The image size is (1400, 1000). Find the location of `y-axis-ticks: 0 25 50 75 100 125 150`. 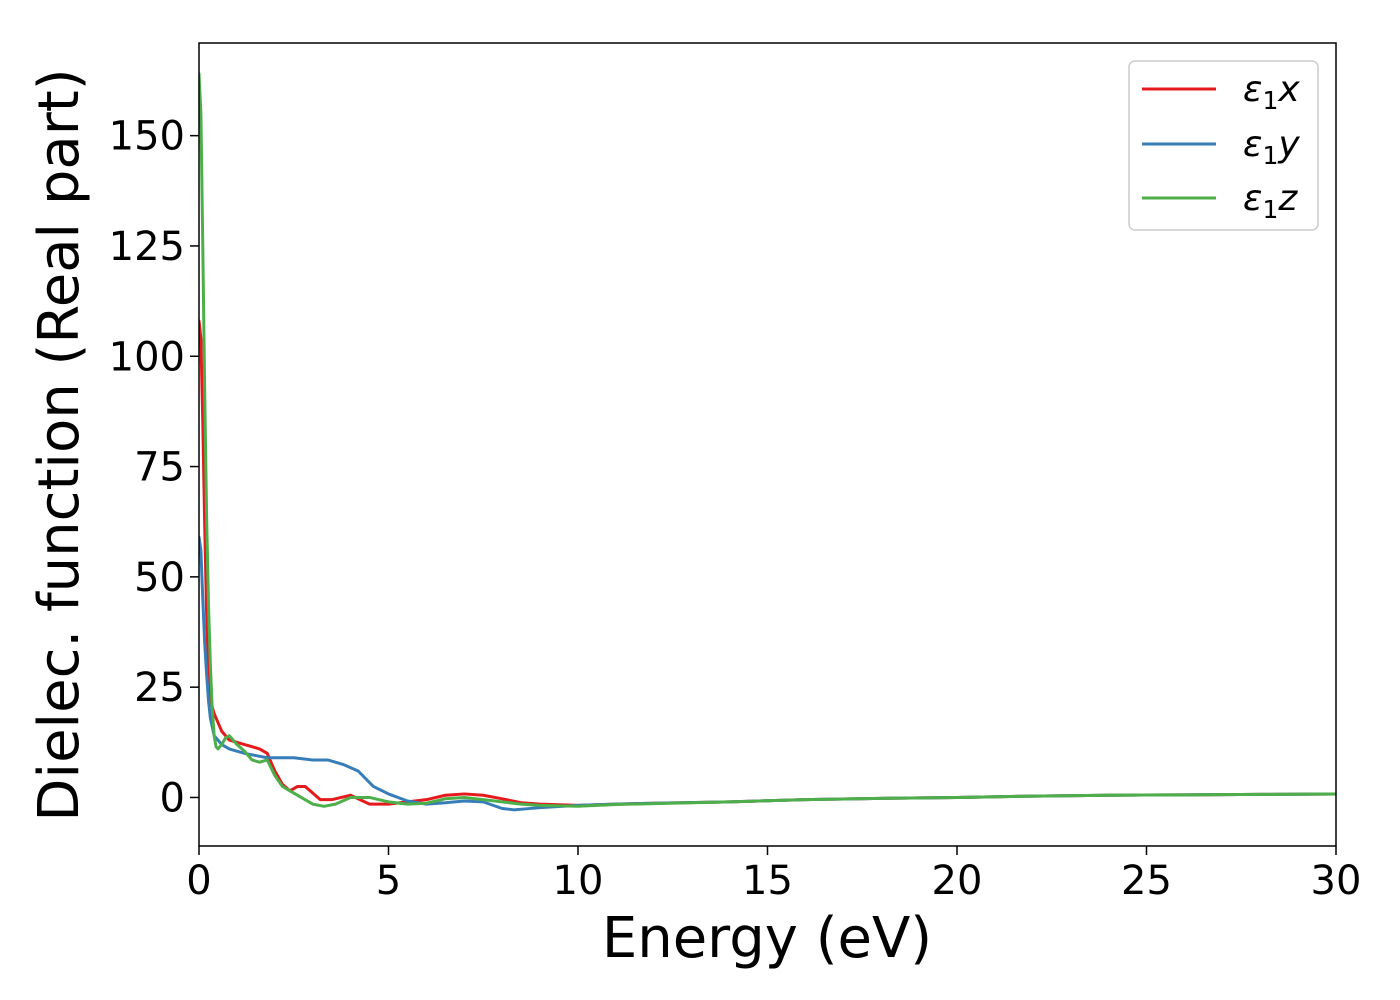

y-axis-ticks: 0 25 50 75 100 125 150 is located at coordinates (154, 467).